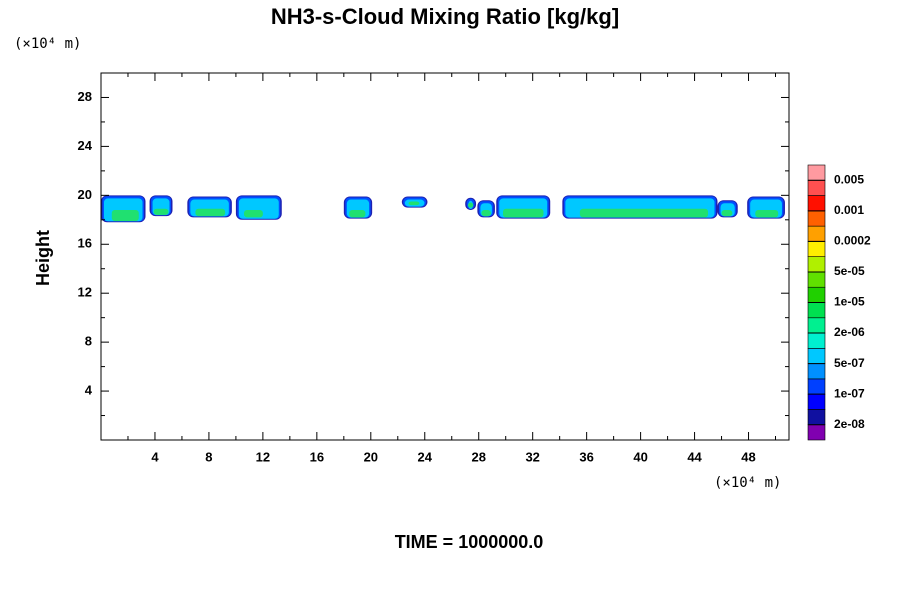 This screenshot has height=600, width=900. What do you see at coordinates (478, 456) in the screenshot?
I see `x-tick-label: 28` at bounding box center [478, 456].